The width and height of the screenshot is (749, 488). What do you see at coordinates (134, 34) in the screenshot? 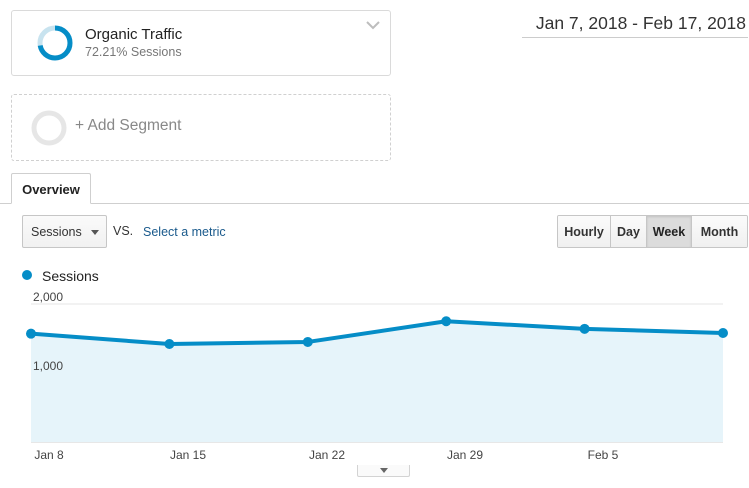
I see `segment-name: Organic Traffic` at bounding box center [134, 34].